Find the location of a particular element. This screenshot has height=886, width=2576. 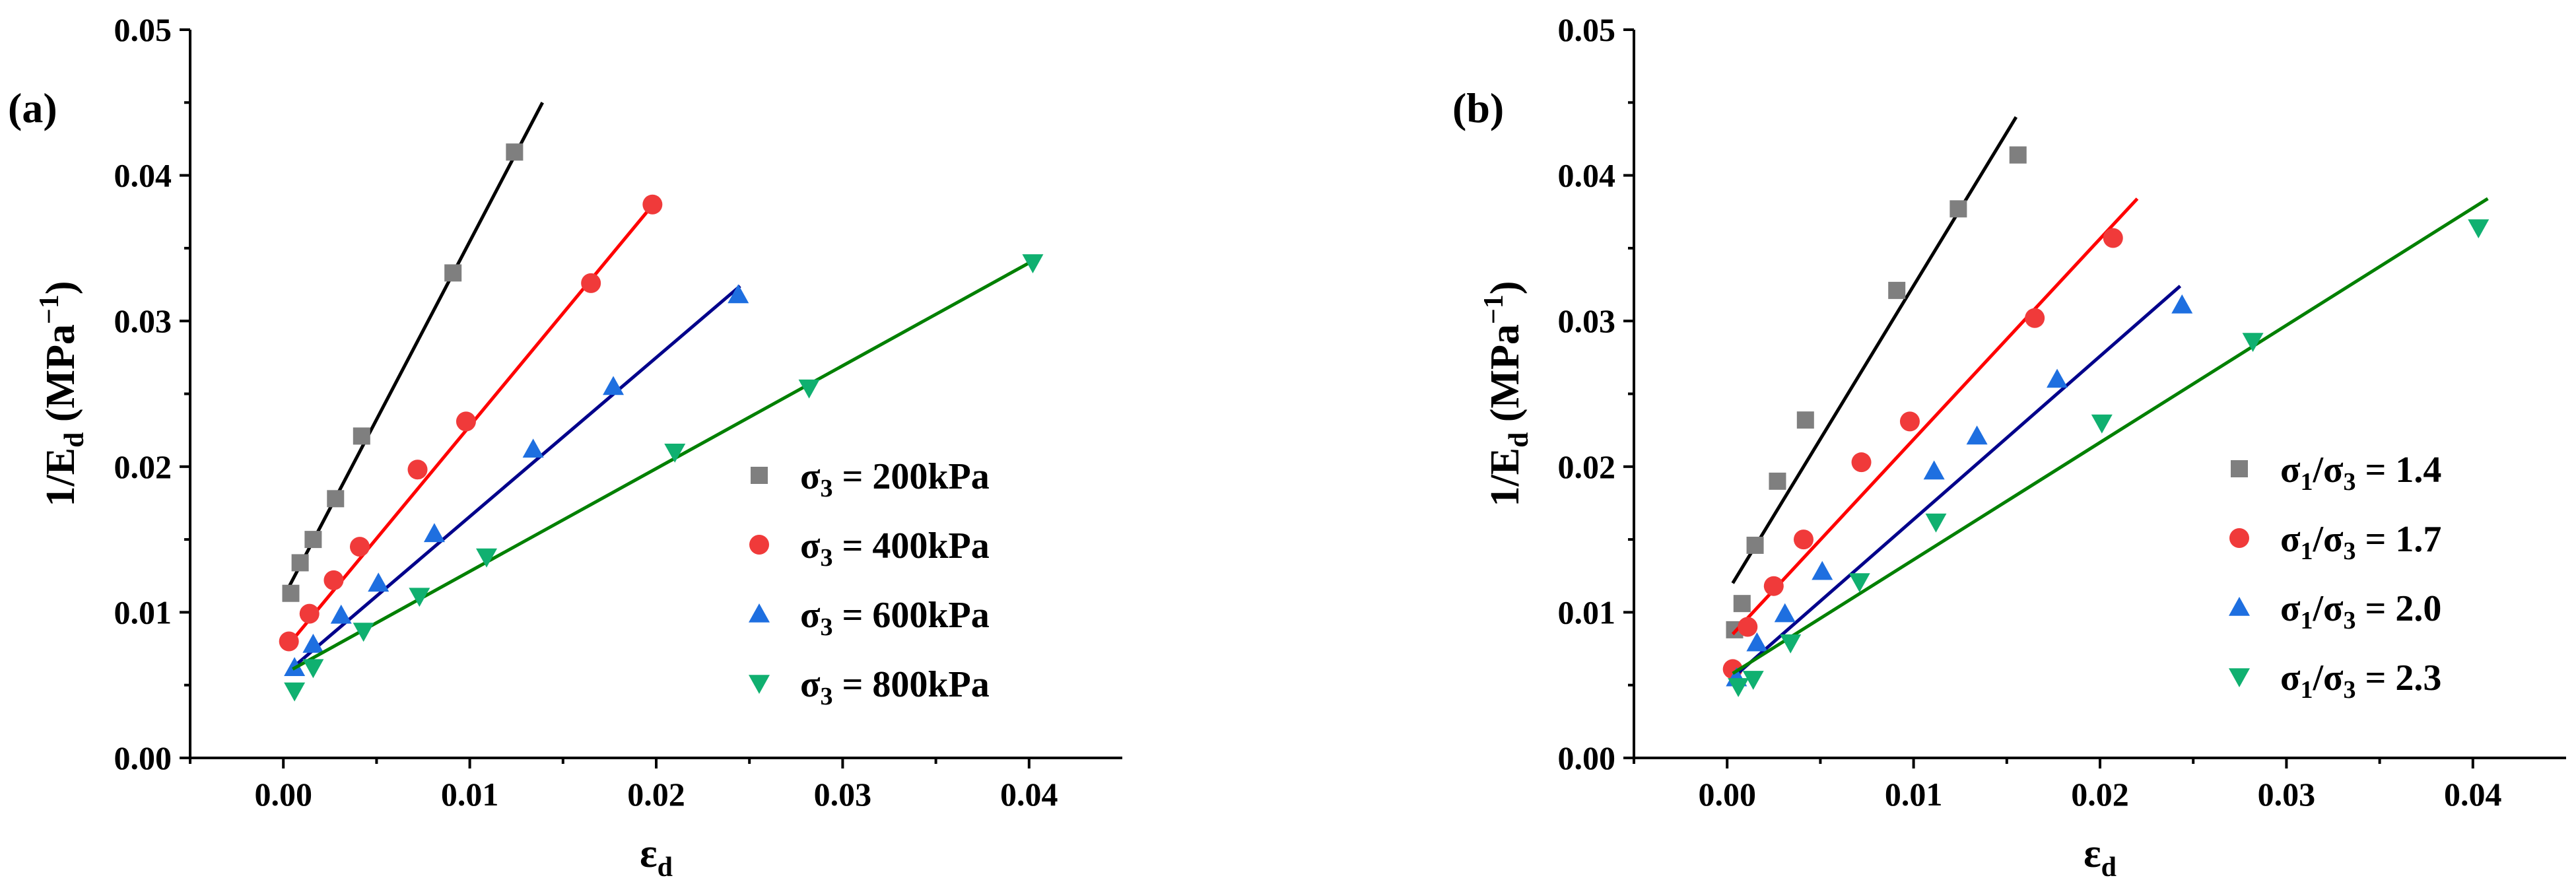

legend-label: σ1/σ3 = 2.0 is located at coordinates (2360, 611).